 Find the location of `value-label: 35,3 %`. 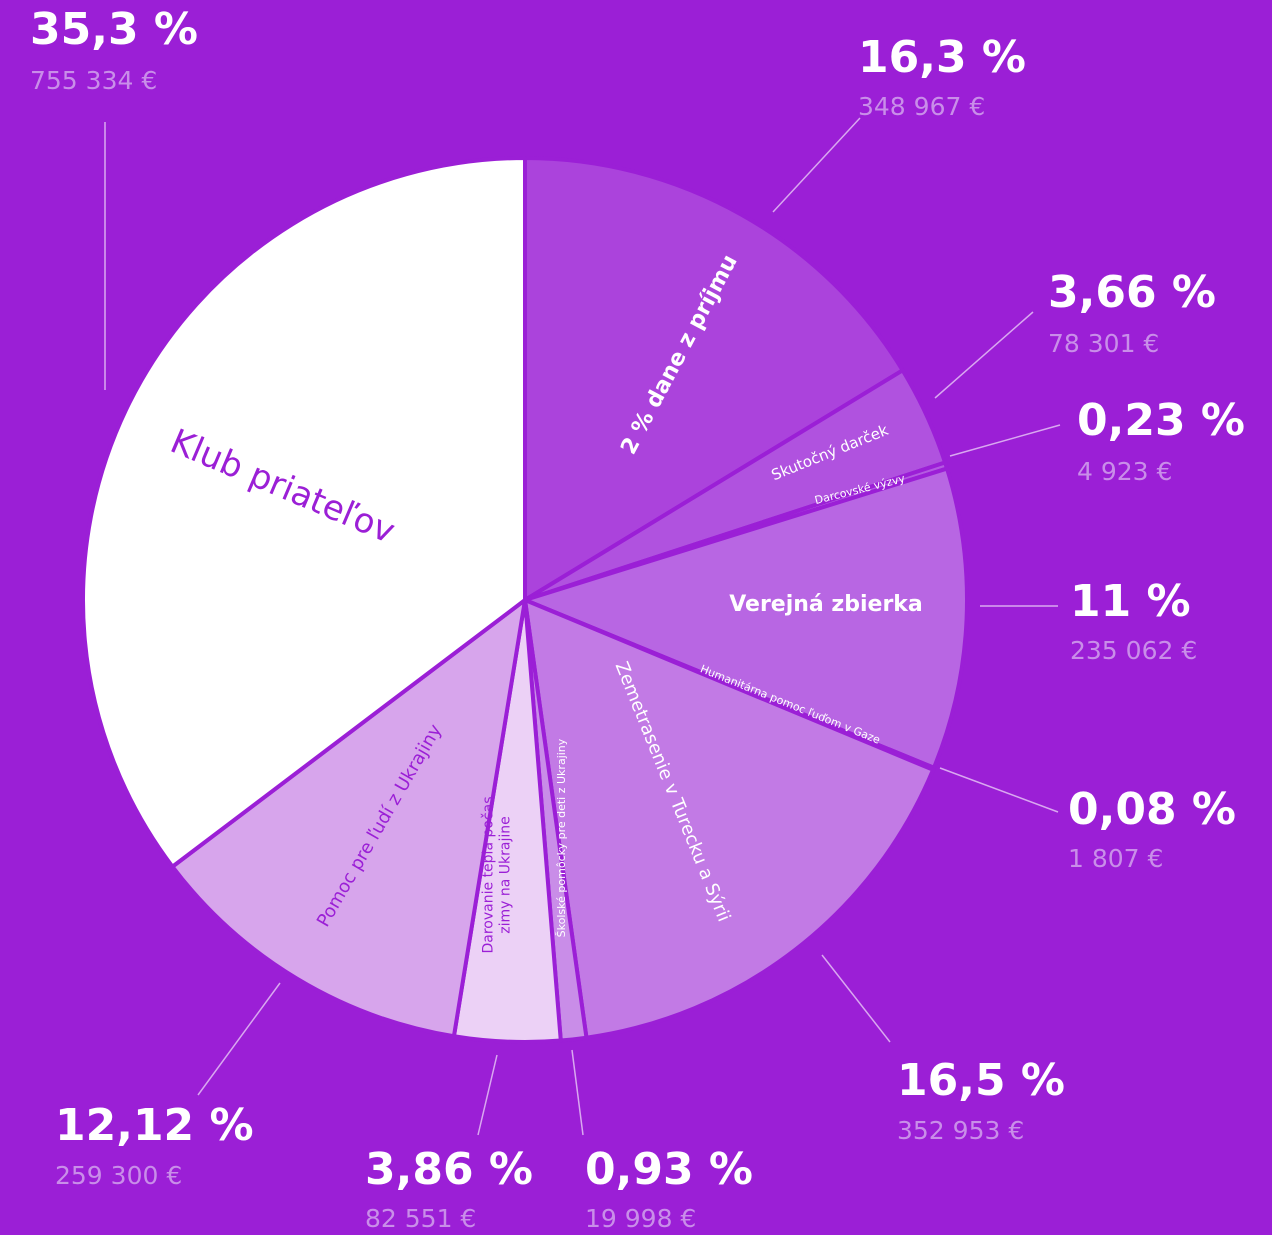

value-label: 35,3 % is located at coordinates (114, 29).